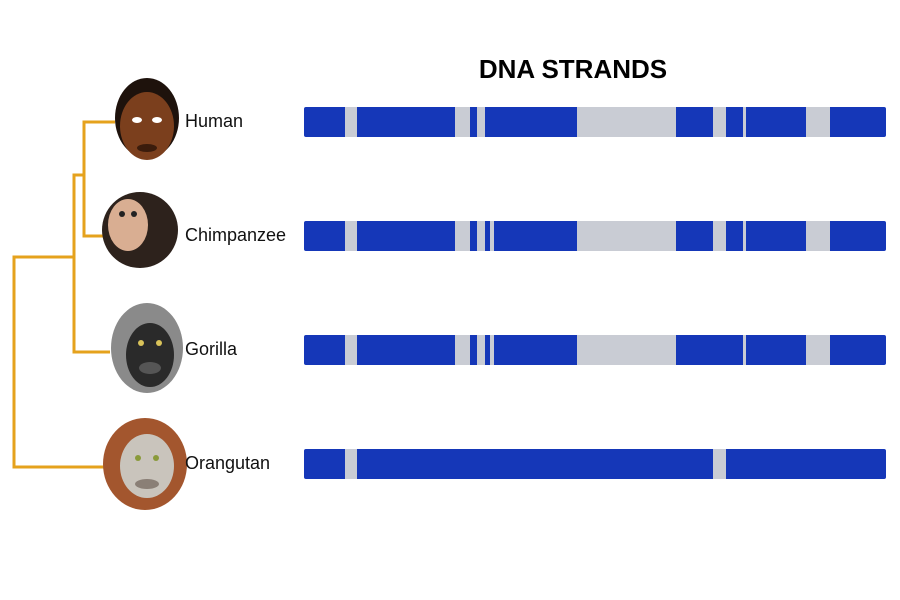 This screenshot has height=600, width=900. Describe the element at coordinates (63, 294) in the screenshot. I see `phylogenetic-tree` at that location.